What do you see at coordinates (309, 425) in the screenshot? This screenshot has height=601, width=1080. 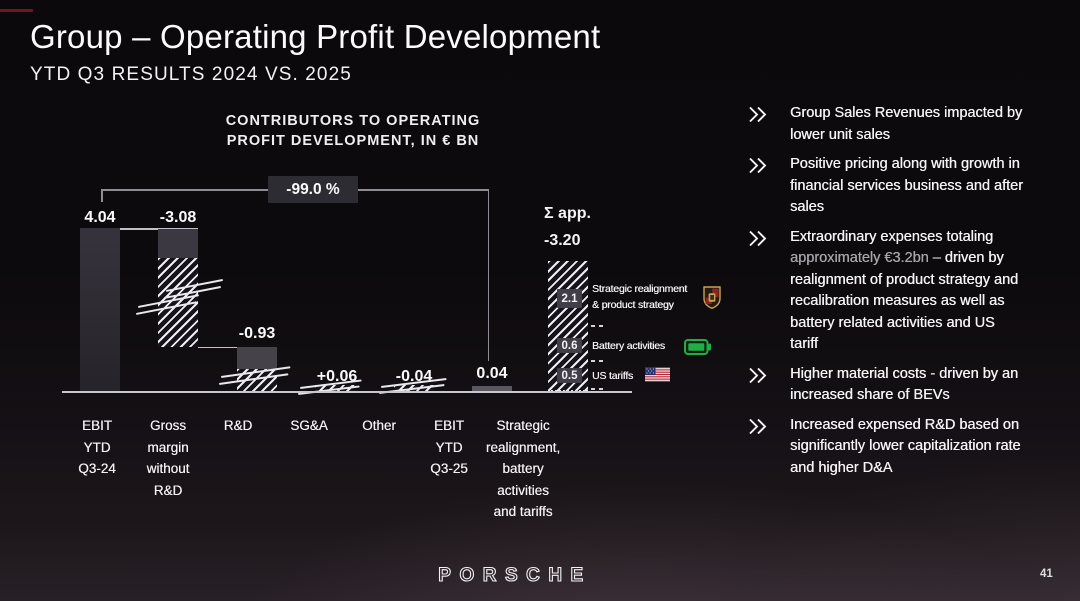 I see `category-label-sga: SG&A` at bounding box center [309, 425].